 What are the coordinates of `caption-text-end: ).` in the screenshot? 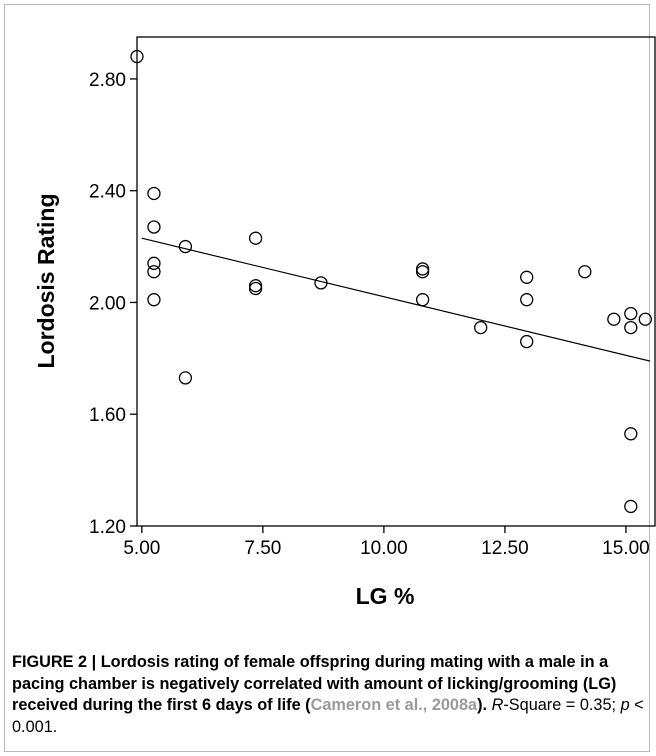 It's located at (482, 705).